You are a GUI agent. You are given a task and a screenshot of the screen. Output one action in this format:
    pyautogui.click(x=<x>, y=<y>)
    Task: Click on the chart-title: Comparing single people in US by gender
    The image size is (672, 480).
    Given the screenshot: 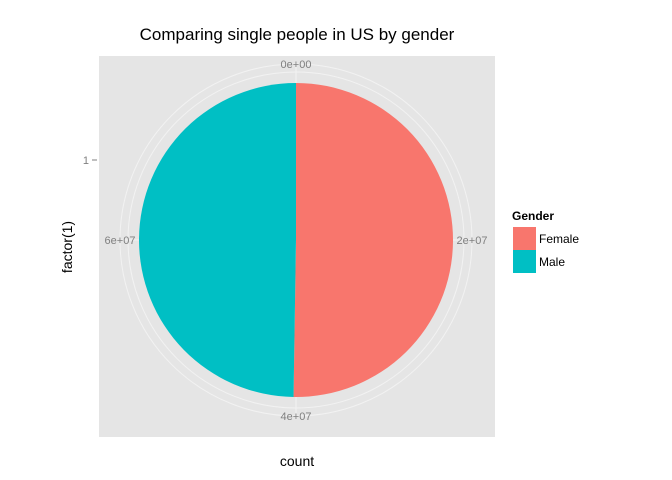 What is the action you would take?
    pyautogui.click(x=297, y=34)
    